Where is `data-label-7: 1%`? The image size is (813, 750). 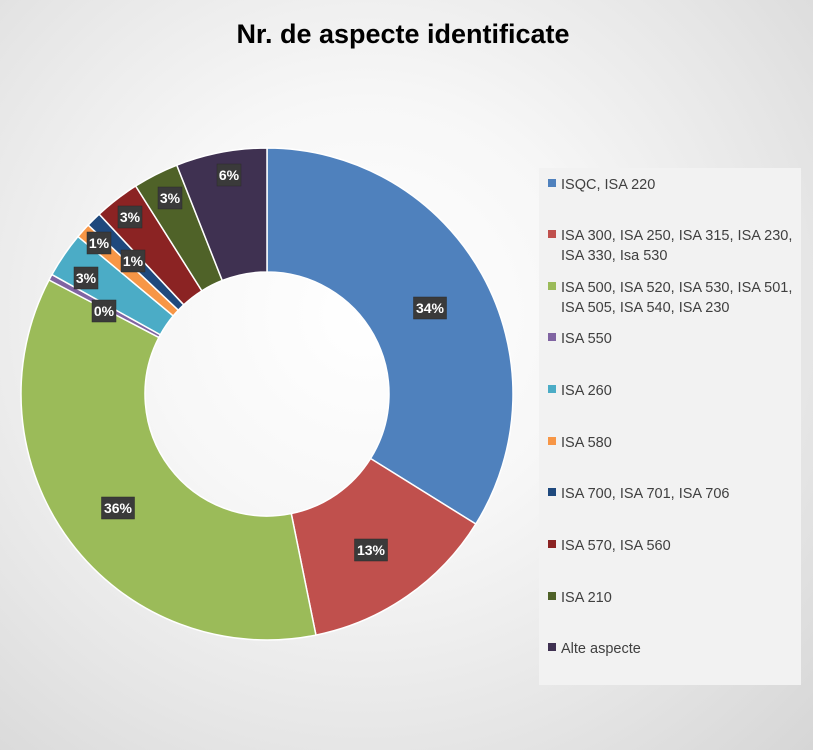
data-label-7: 1% is located at coordinates (133, 261).